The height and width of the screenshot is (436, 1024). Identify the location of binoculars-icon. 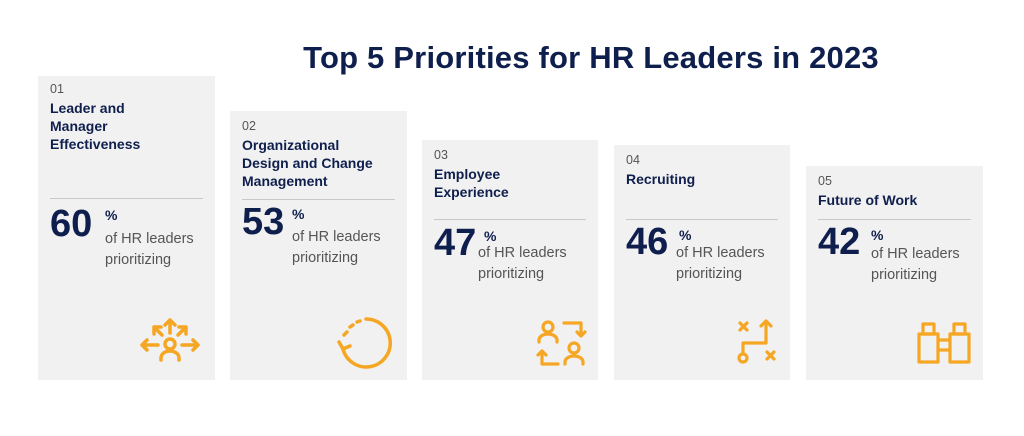
(944, 343).